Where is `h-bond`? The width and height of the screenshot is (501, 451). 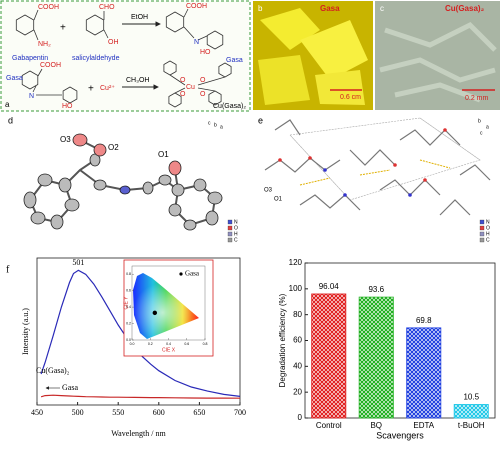 h-bond is located at coordinates (375, 172).